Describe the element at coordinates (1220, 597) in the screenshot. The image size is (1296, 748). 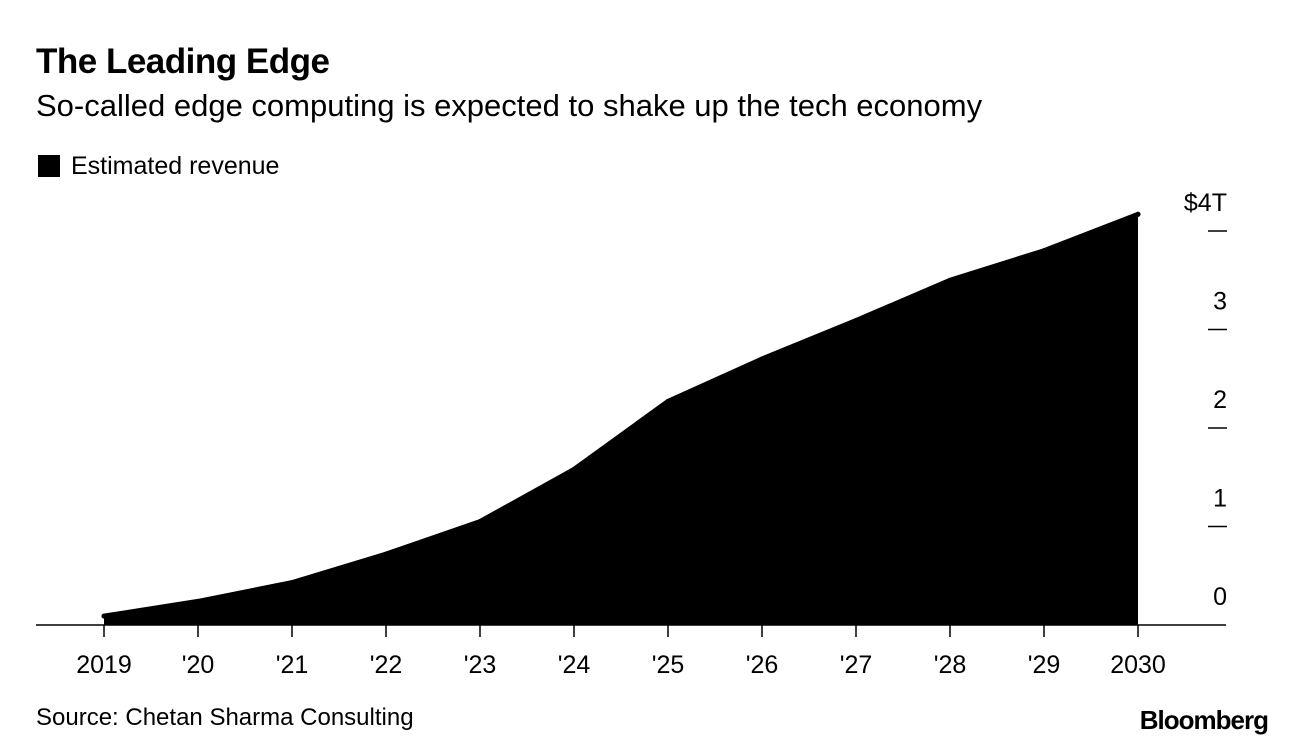
I see `y-tick-label-0: 0` at that location.